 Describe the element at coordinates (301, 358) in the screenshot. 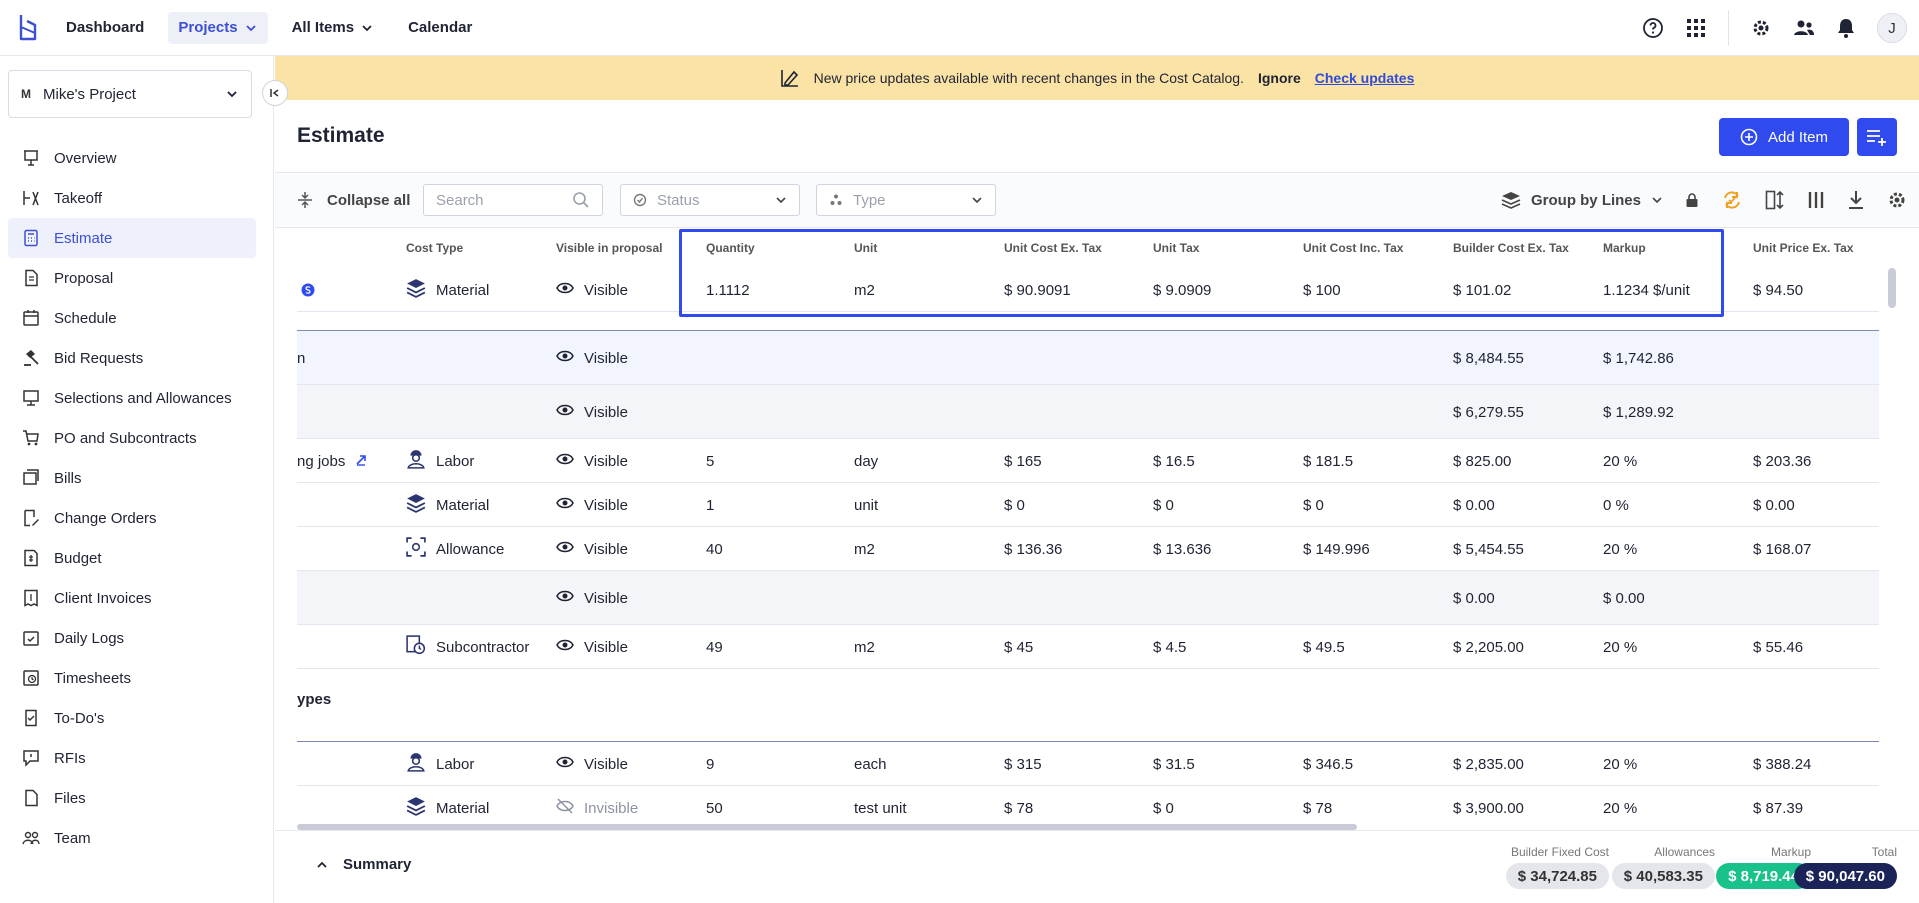

I see `item-name: n` at that location.